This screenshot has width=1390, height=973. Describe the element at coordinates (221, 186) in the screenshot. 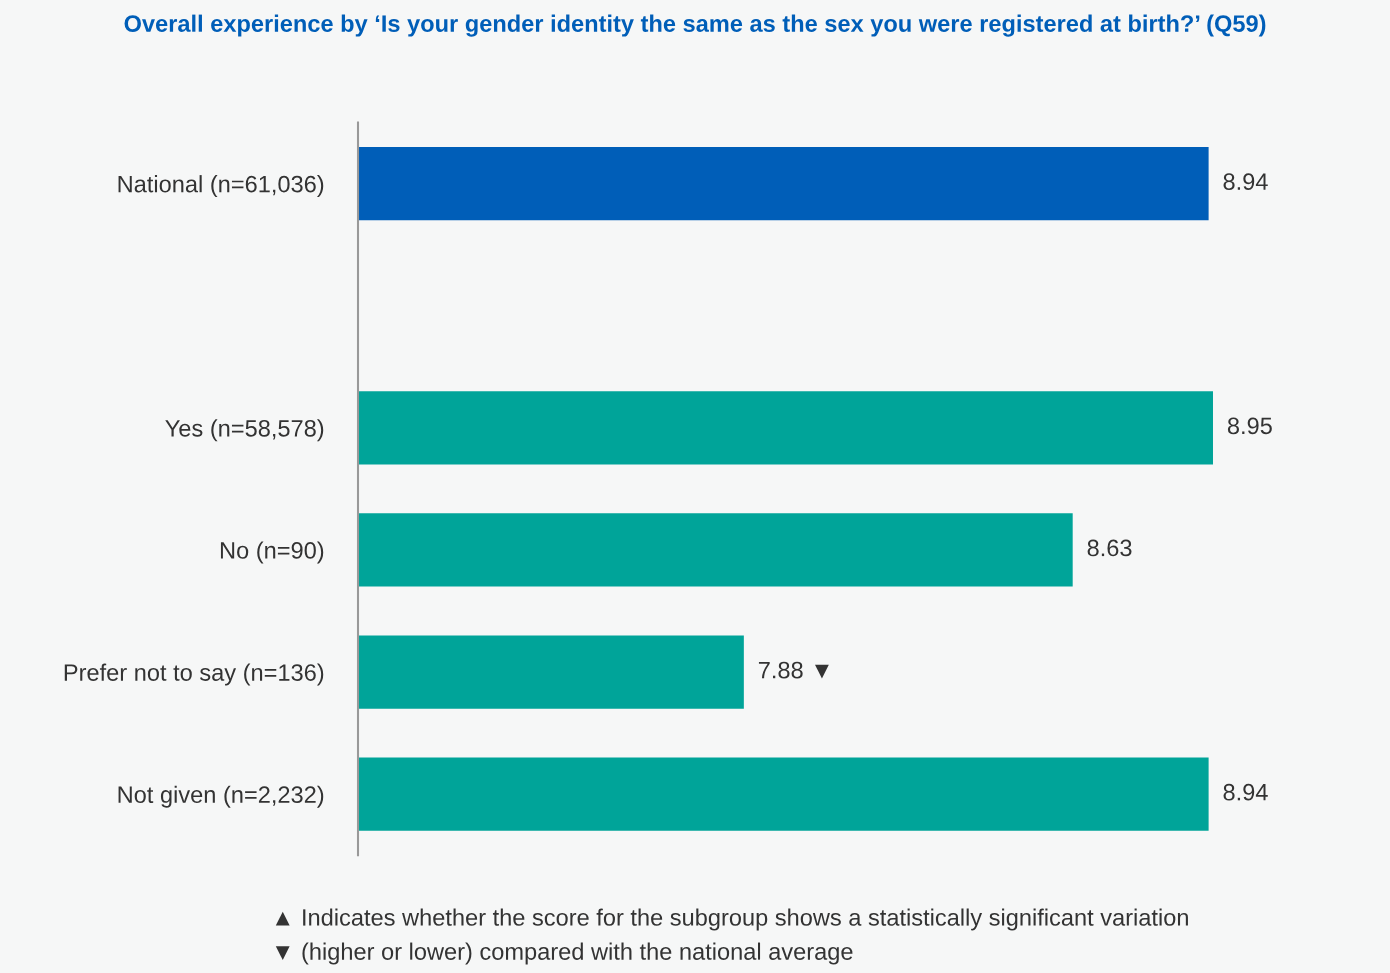

I see `y-tick-label: National (n=61,036)` at that location.